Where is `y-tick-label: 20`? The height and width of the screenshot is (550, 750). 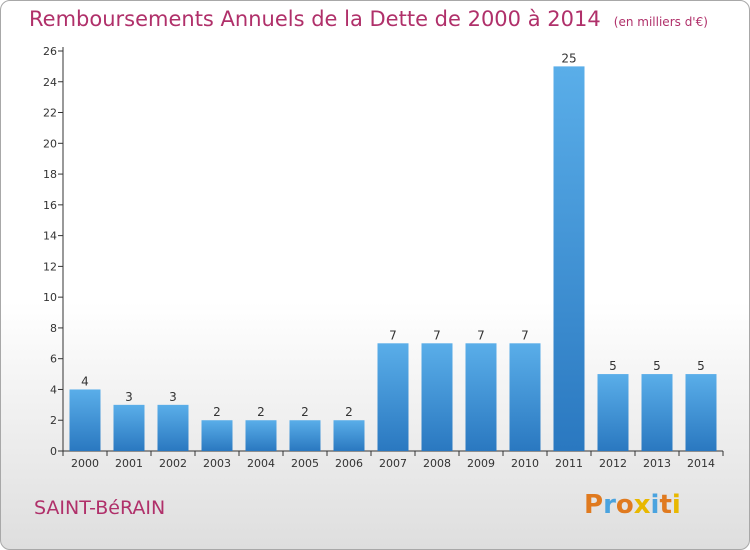 y-tick-label: 20 is located at coordinates (50, 143).